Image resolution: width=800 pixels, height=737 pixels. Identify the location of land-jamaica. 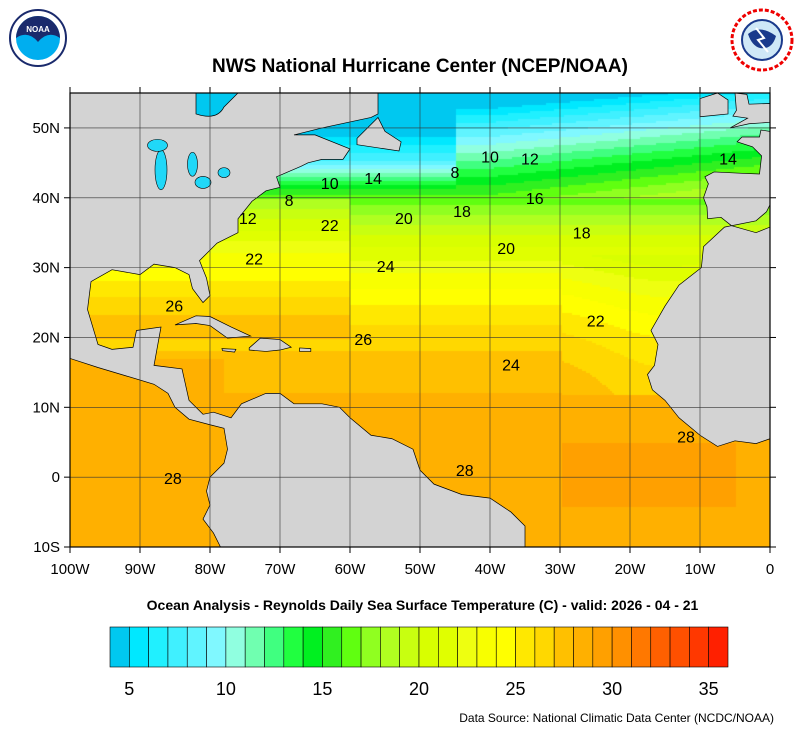
(229, 350).